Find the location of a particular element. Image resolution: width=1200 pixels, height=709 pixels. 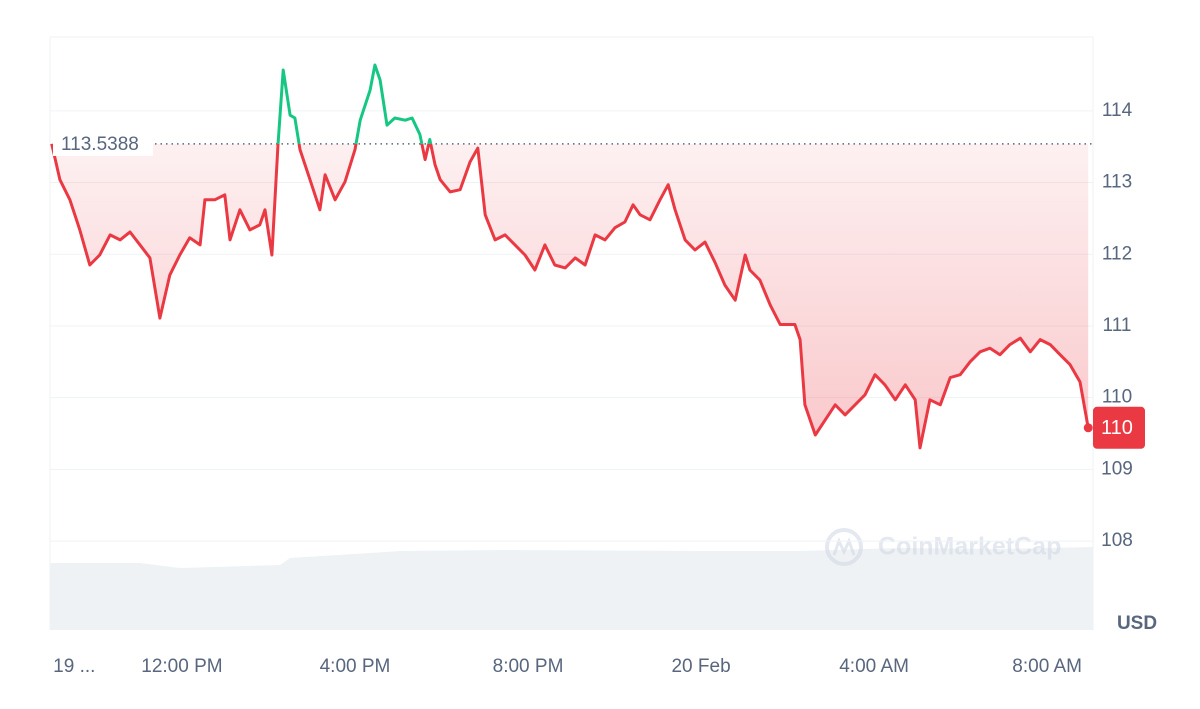

y-tick-label: 110 is located at coordinates (1117, 397).